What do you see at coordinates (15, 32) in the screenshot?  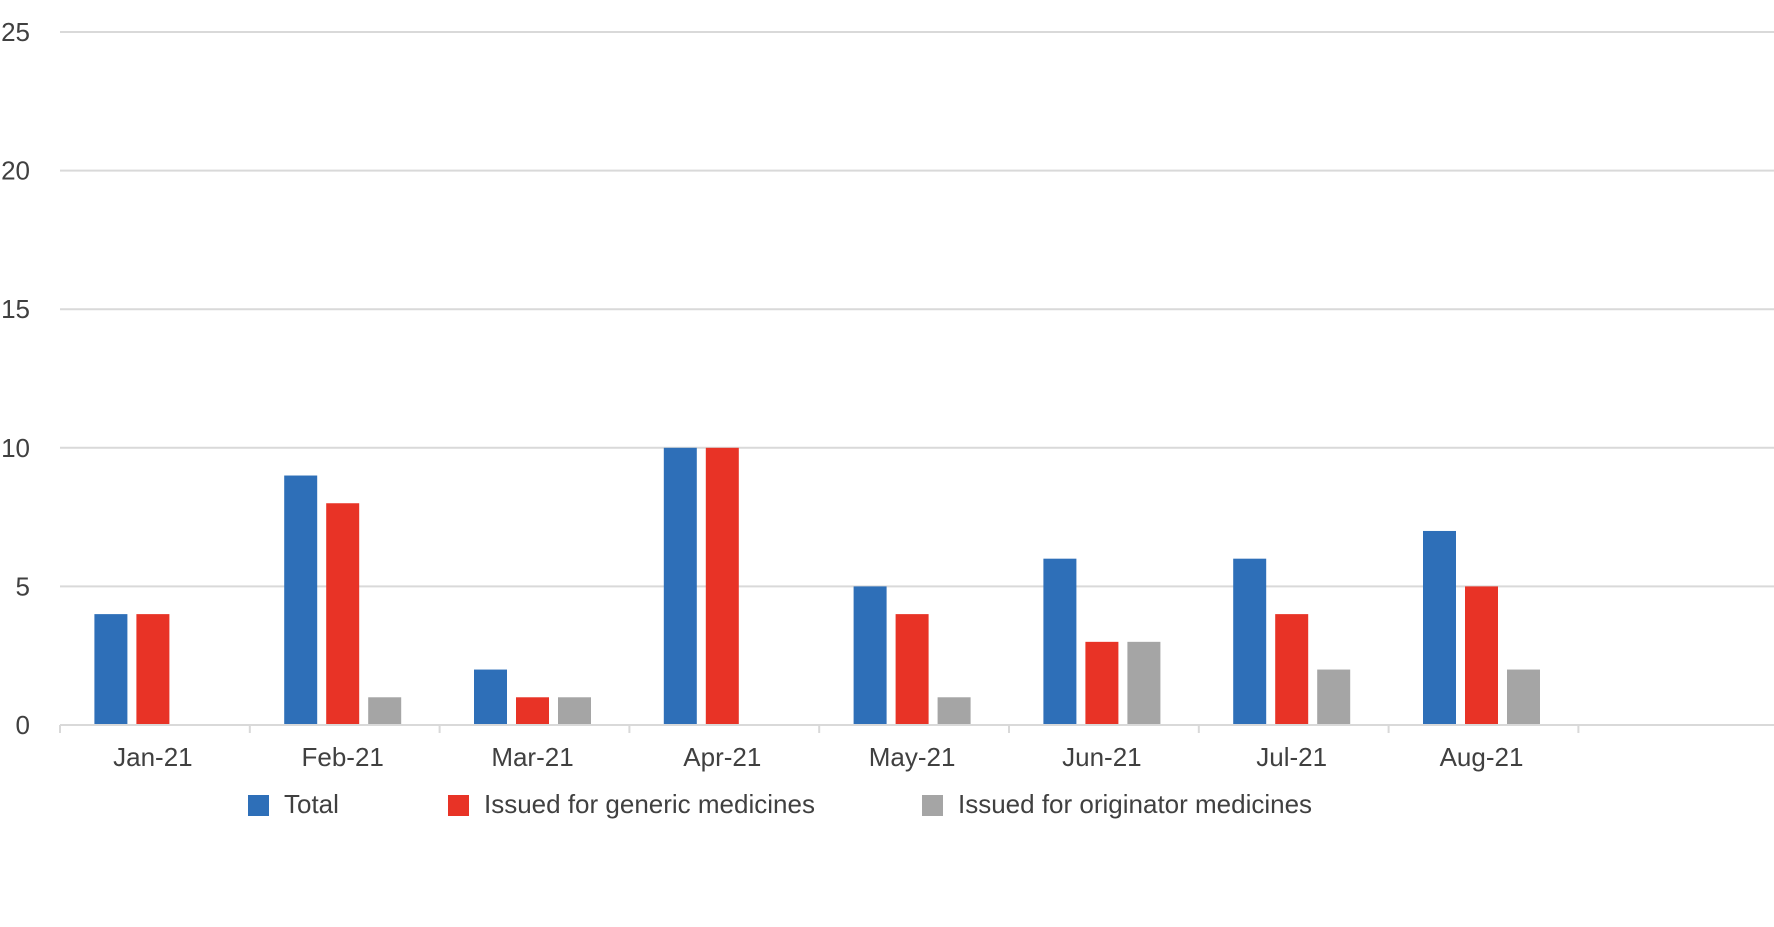 I see `y-tick-label: 25` at bounding box center [15, 32].